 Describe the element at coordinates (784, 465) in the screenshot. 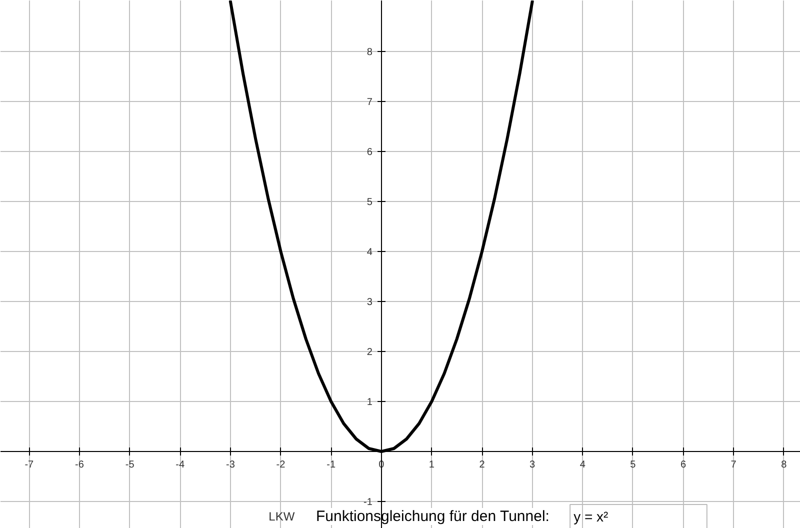

I see `x-tick-label: 8` at that location.